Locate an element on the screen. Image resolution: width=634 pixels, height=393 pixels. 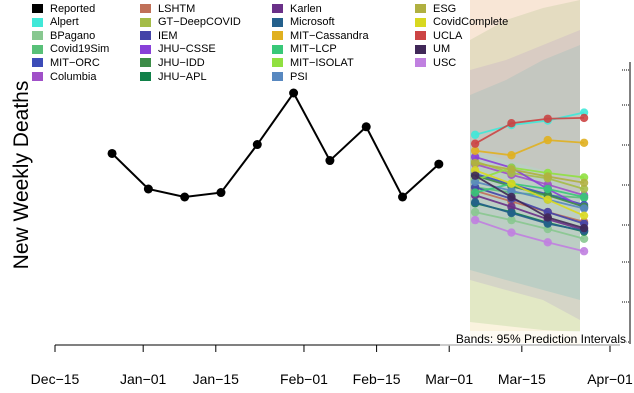
x-tick-label: Jan−01 is located at coordinates (143, 379).